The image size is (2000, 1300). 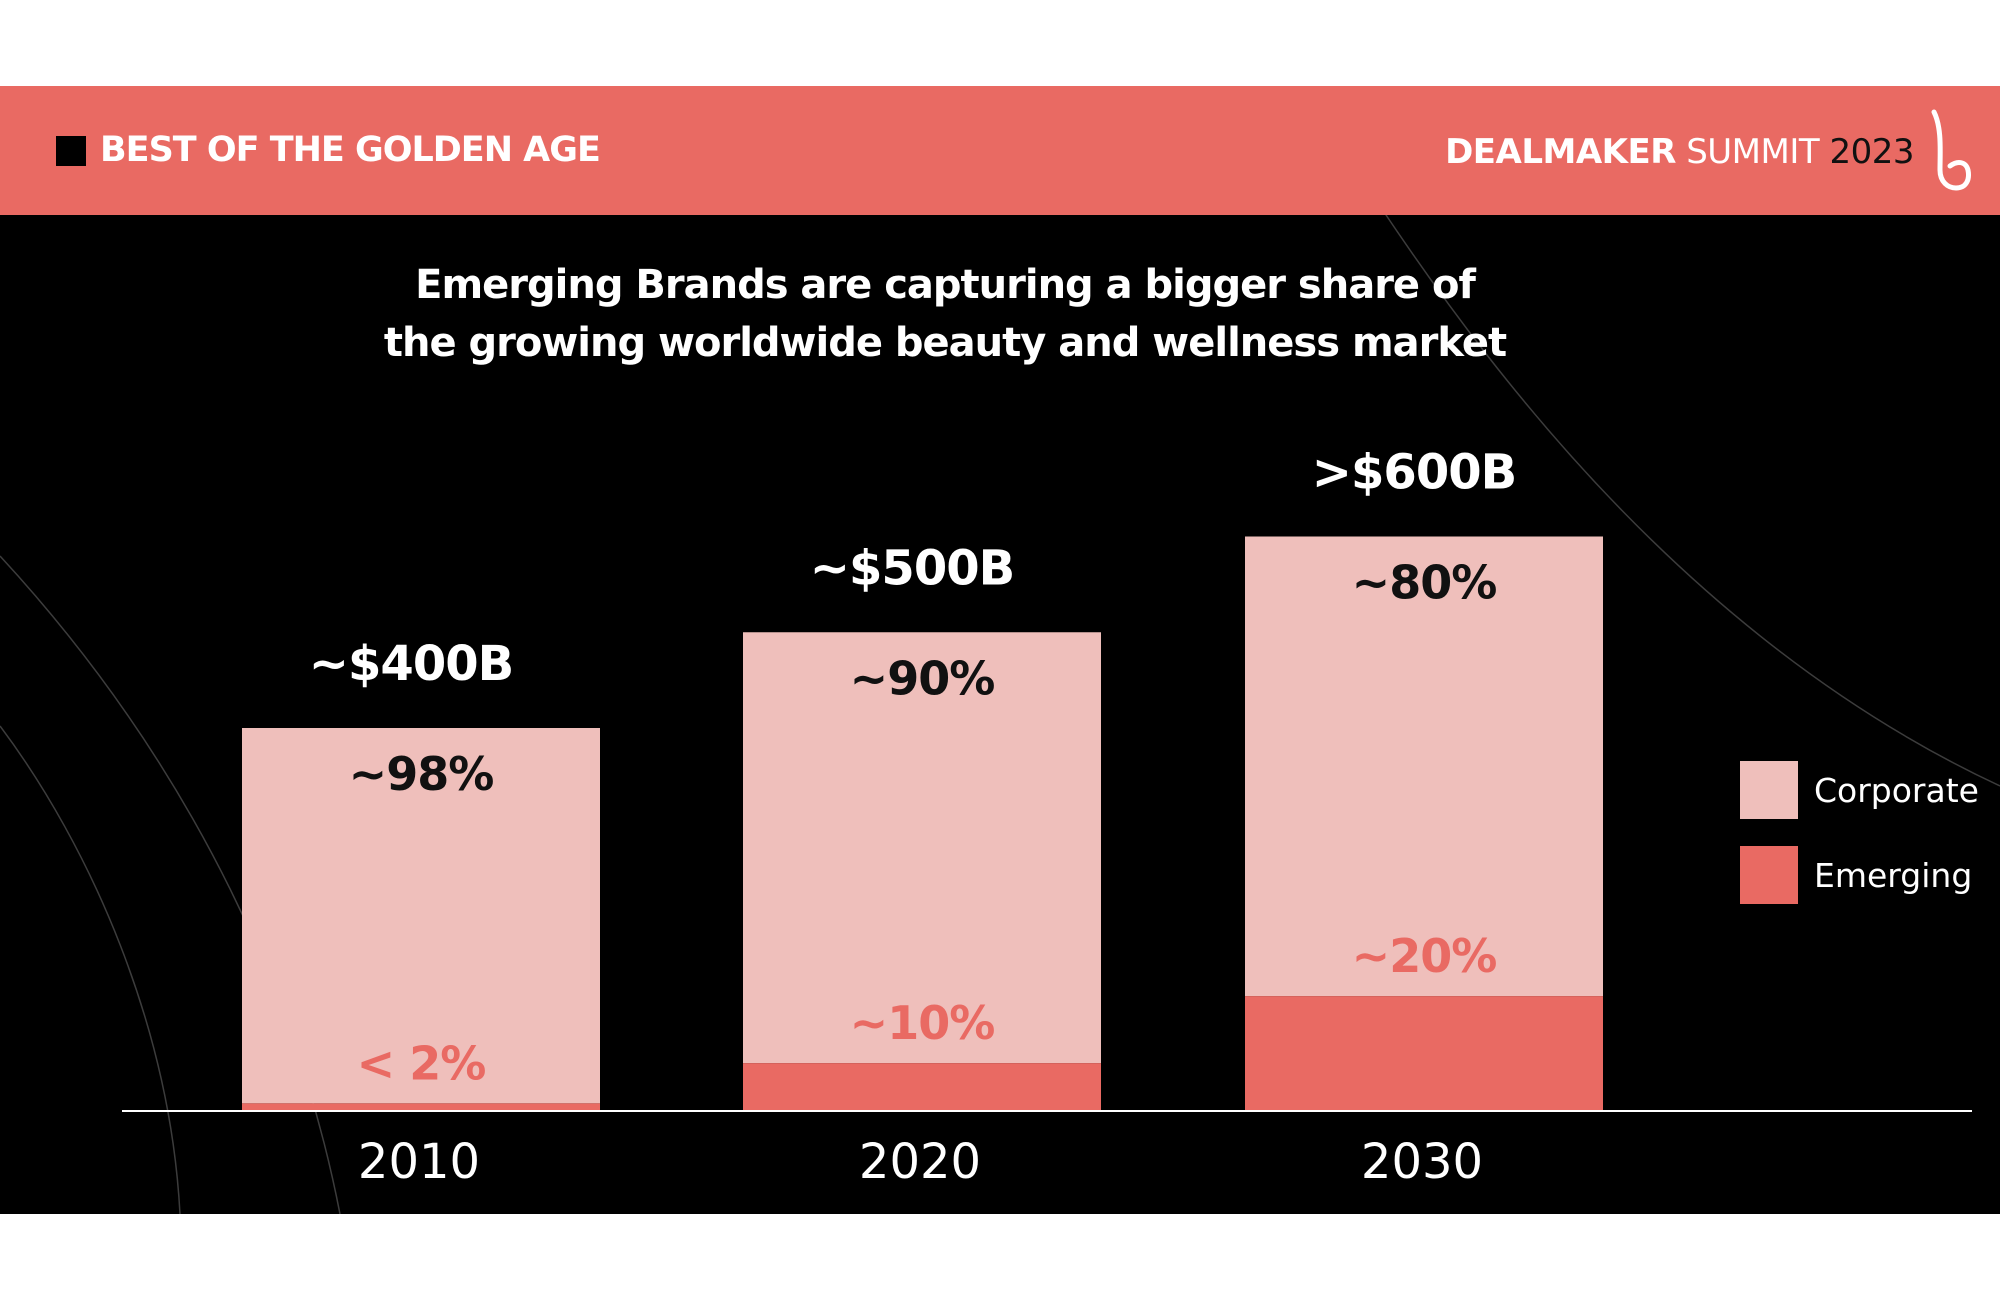 What do you see at coordinates (350, 150) in the screenshot?
I see `header-title: BEST OF THE GOLDEN AGE` at bounding box center [350, 150].